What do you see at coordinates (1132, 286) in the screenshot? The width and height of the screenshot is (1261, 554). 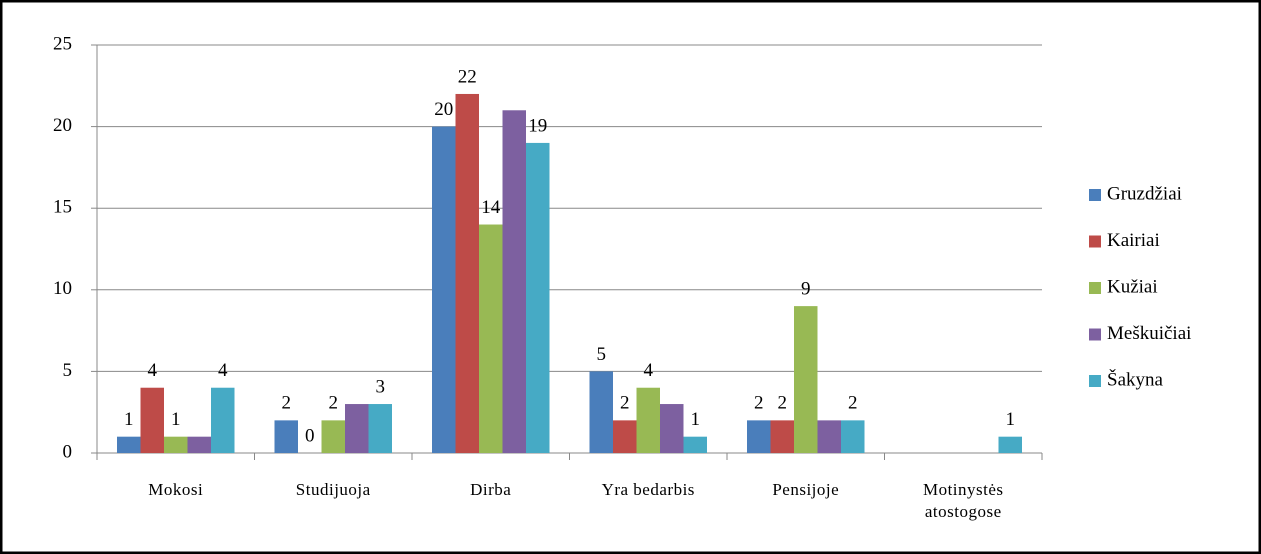 I see `legend-label: Kužiai` at bounding box center [1132, 286].